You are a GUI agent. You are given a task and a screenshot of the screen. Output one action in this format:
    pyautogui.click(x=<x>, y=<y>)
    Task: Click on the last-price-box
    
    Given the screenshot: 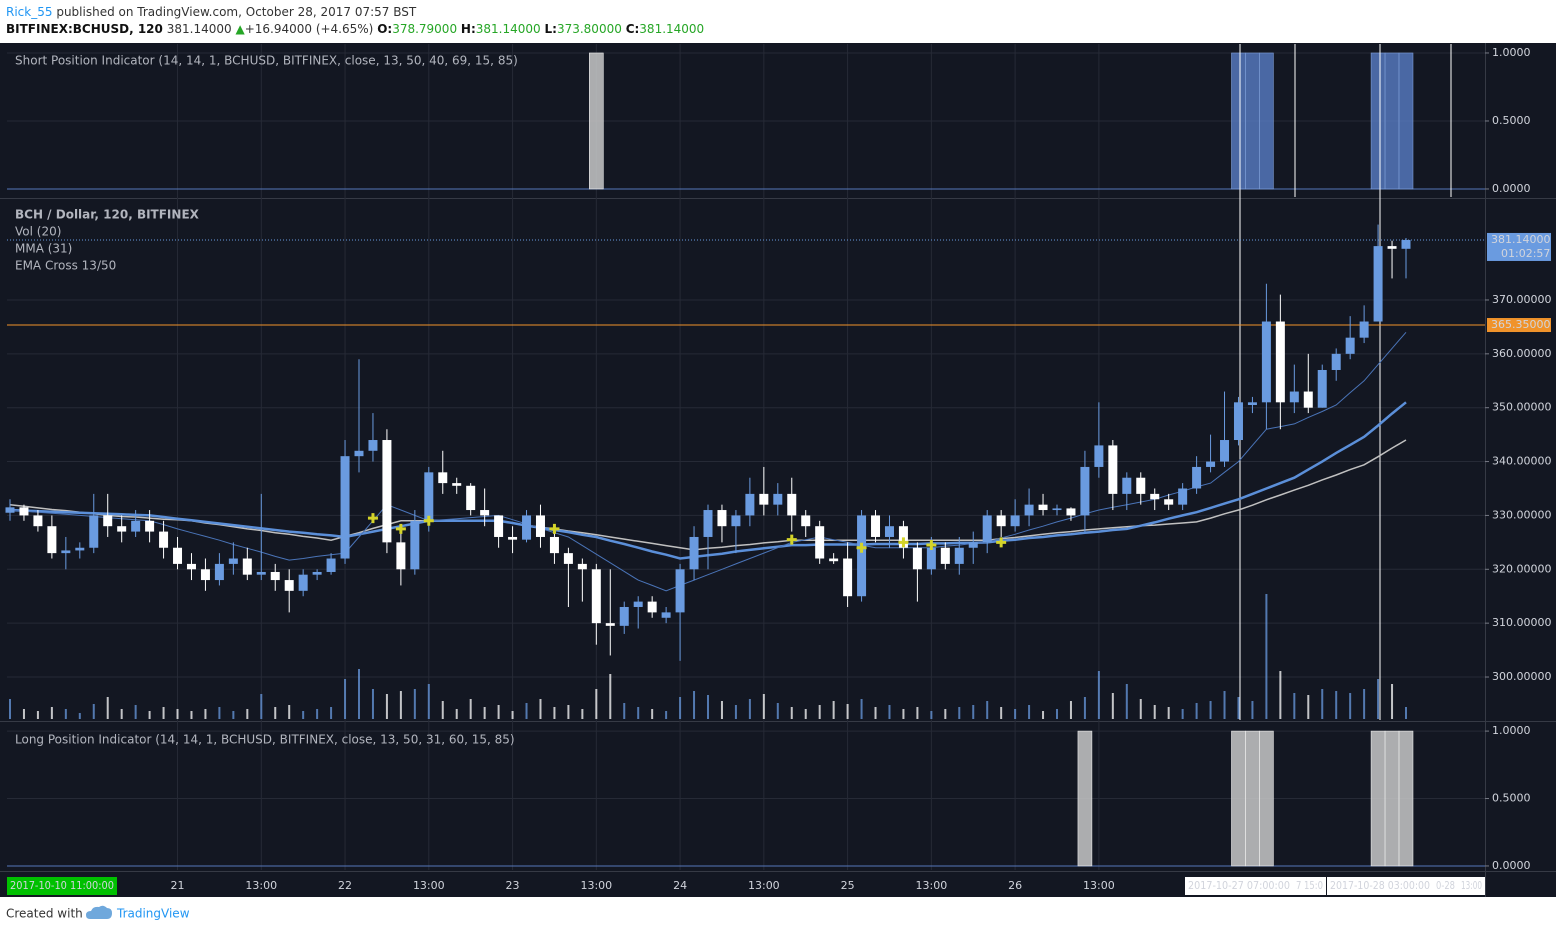 What is the action you would take?
    pyautogui.click(x=1519, y=246)
    